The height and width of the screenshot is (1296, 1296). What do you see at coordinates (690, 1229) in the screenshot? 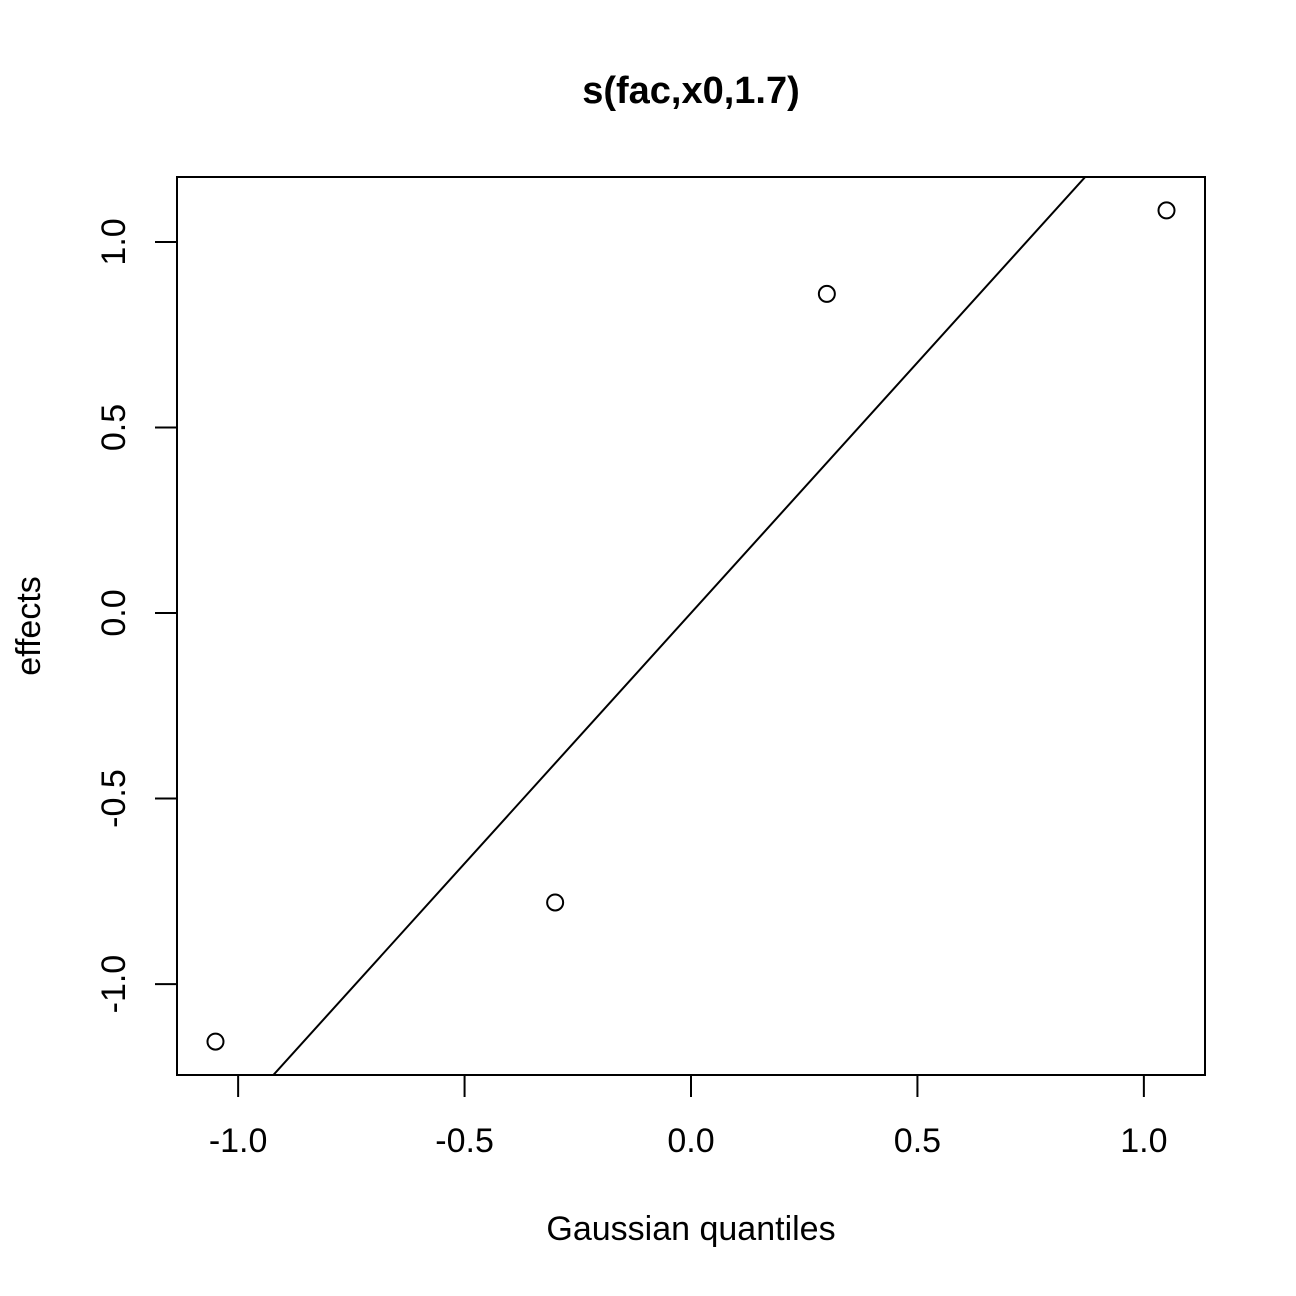
I see `x-axis-label: Gaussian quantiles` at bounding box center [690, 1229].